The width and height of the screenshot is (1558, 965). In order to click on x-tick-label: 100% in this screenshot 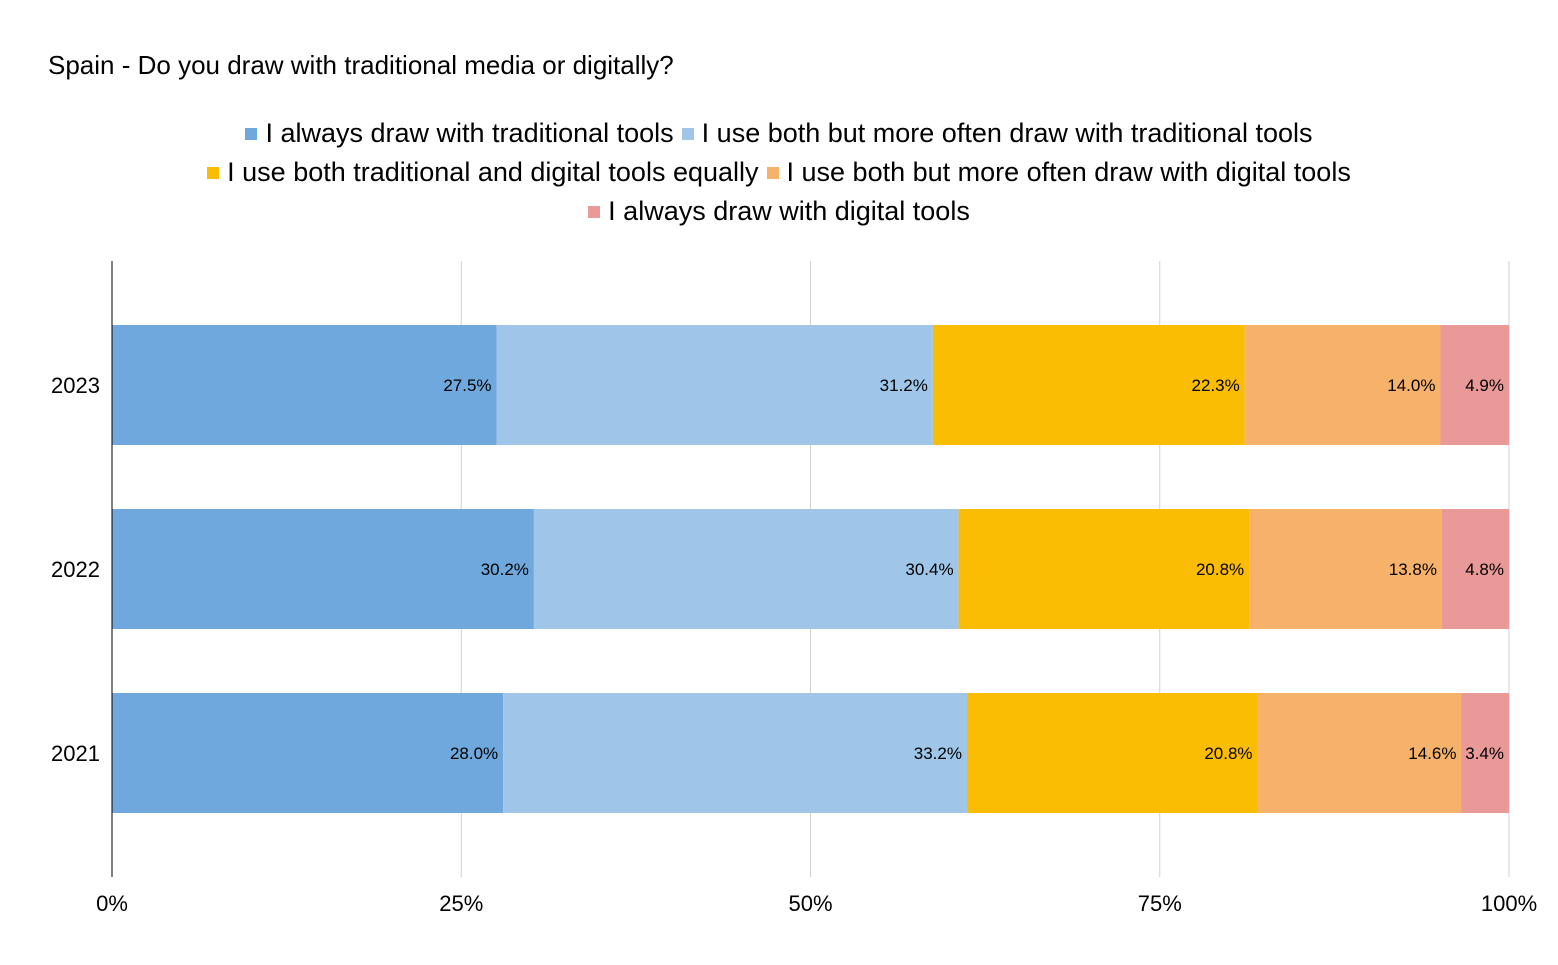, I will do `click(1509, 903)`.